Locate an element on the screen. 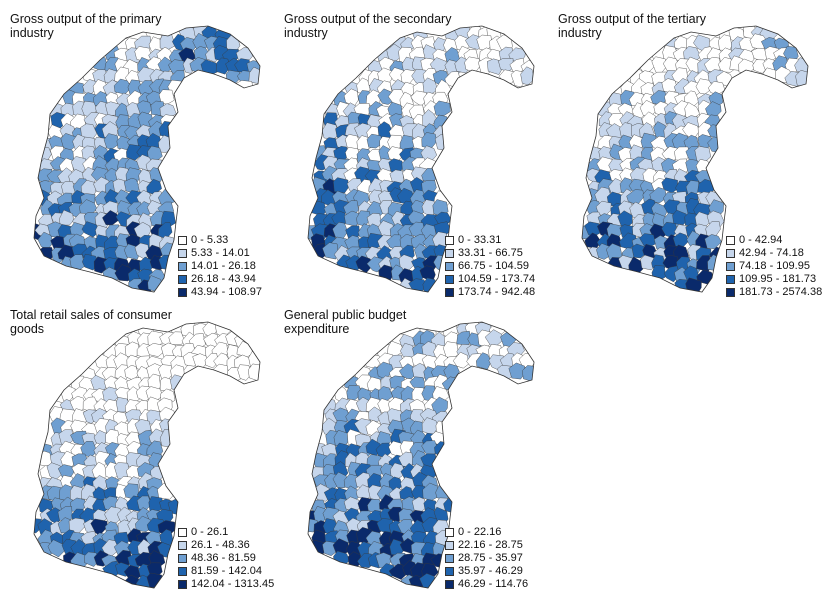  legend-label: 46.29 - 114.76 is located at coordinates (493, 584).